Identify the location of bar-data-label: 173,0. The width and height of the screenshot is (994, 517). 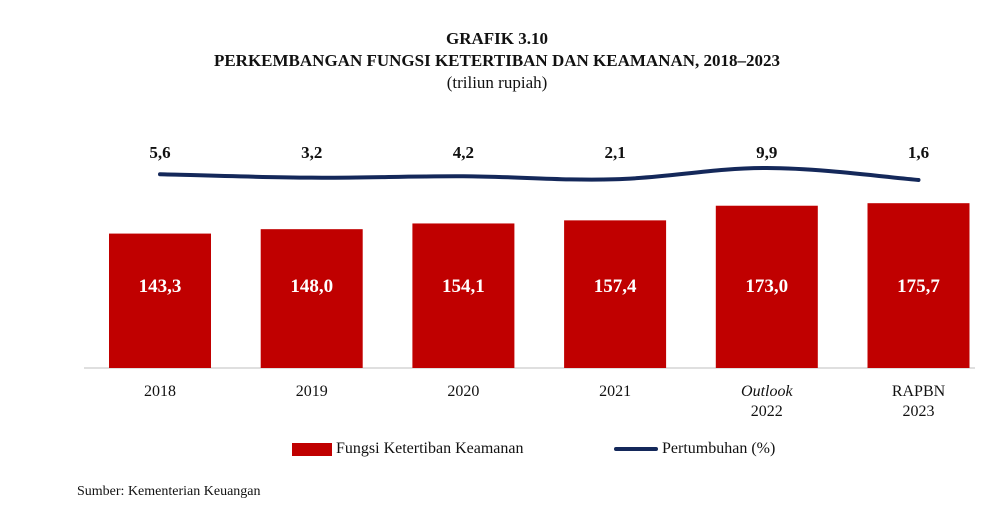
(766, 286).